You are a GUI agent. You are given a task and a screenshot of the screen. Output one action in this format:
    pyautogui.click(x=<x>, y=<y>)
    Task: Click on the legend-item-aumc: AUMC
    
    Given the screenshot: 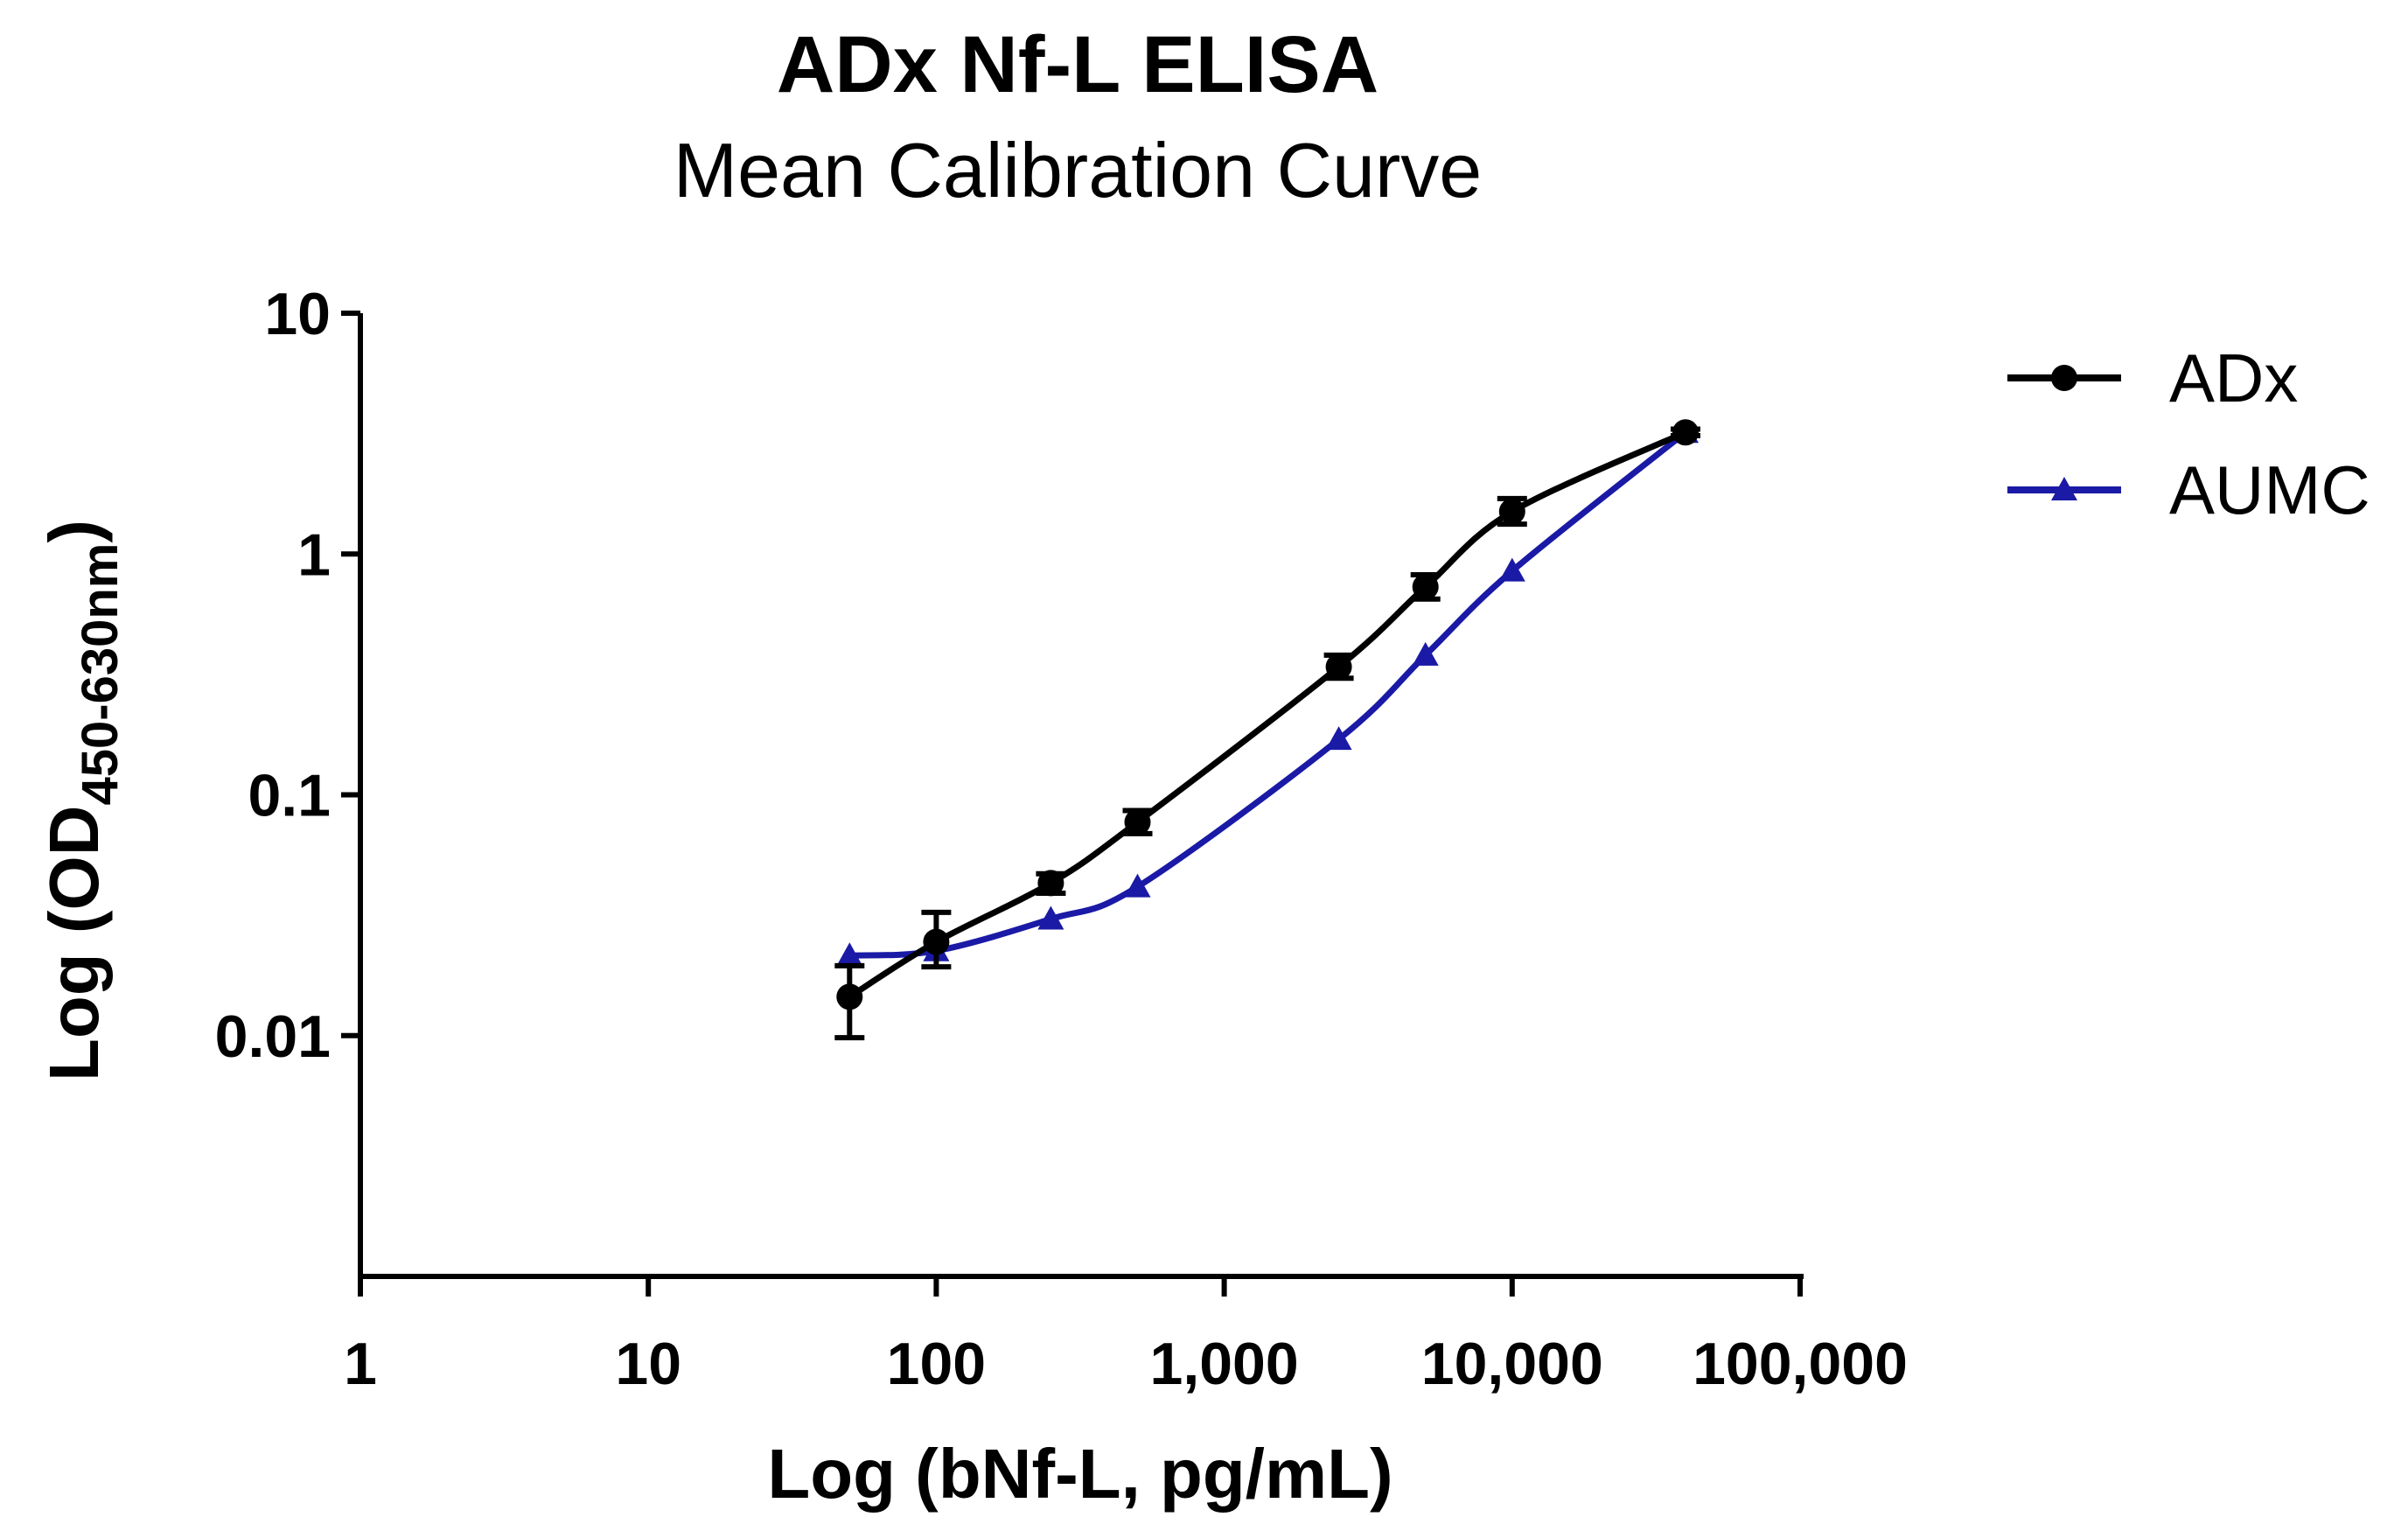 What is the action you would take?
    pyautogui.click(x=2188, y=489)
    